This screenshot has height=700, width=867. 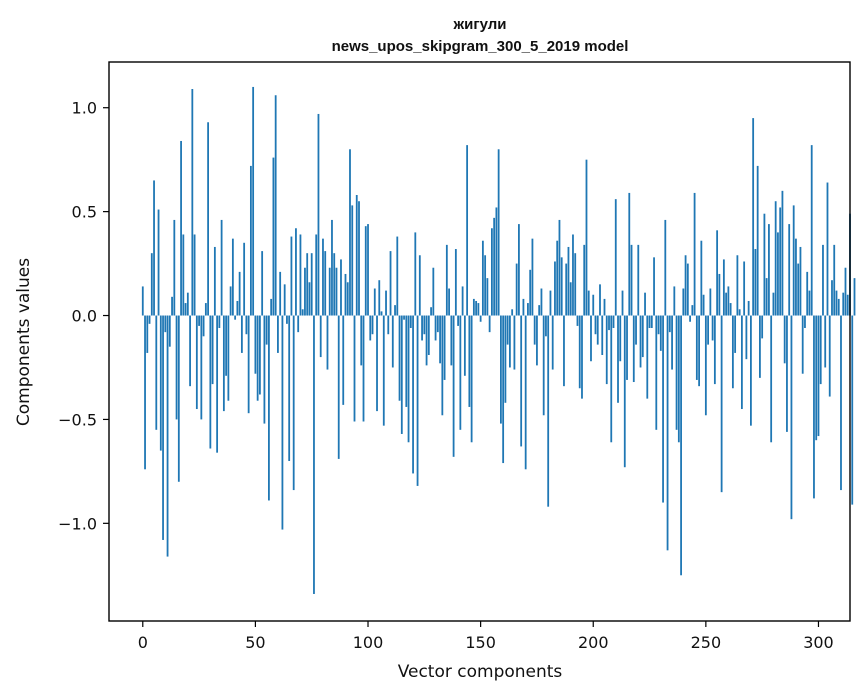 What do you see at coordinates (84, 108) in the screenshot?
I see `y-tick-label: 1.0` at bounding box center [84, 108].